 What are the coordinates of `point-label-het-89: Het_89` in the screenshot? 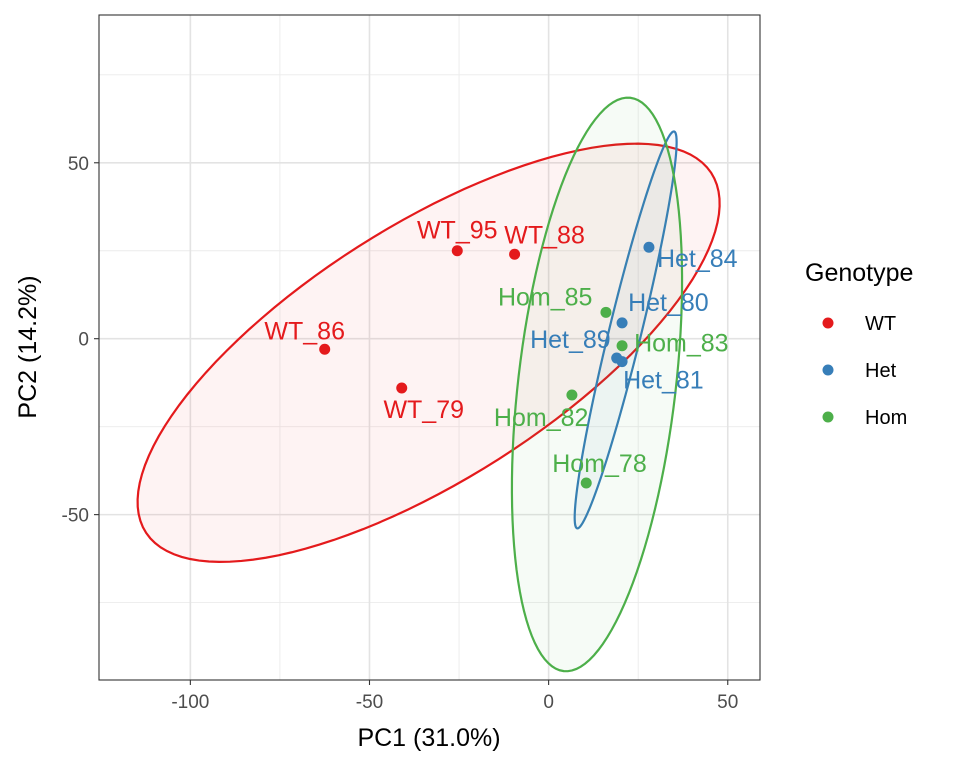 It's located at (570, 340).